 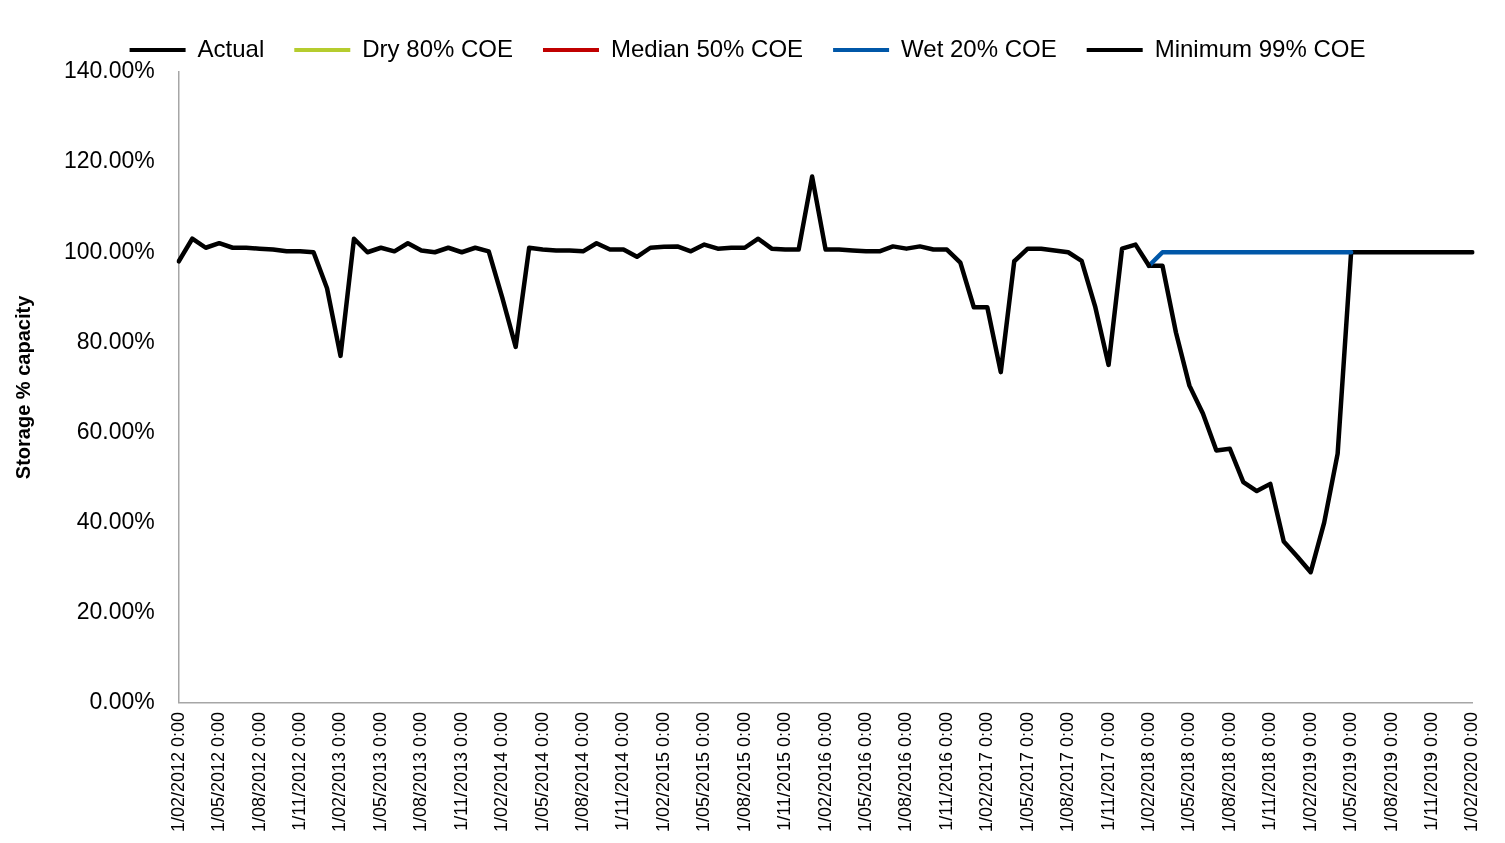 What do you see at coordinates (177, 772) in the screenshot?
I see `x-tick-label: 1/02/2012 0:00` at bounding box center [177, 772].